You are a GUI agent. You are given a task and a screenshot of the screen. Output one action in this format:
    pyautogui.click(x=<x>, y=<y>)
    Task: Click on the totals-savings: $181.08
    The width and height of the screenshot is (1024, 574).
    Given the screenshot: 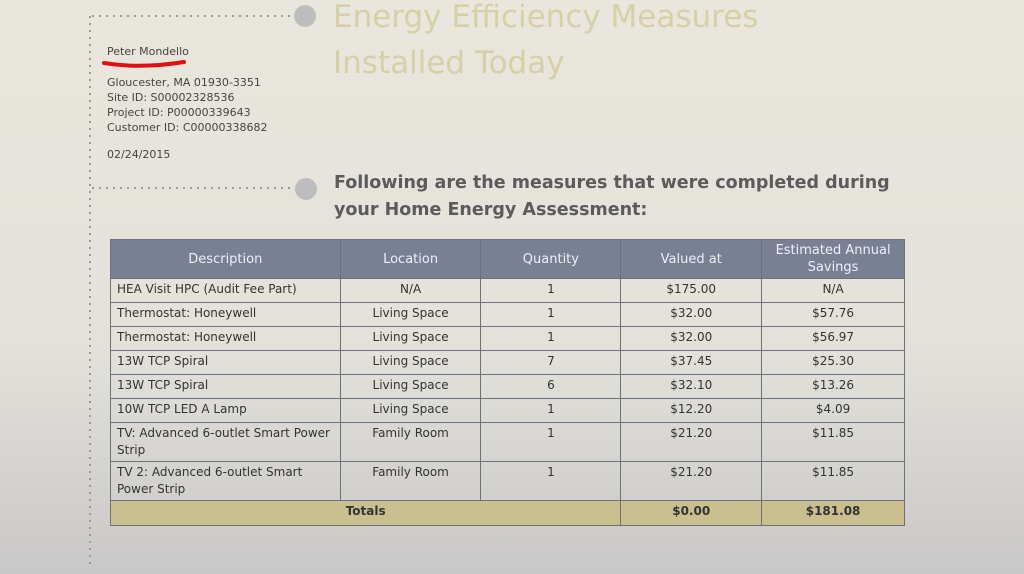 What is the action you would take?
    pyautogui.click(x=833, y=513)
    